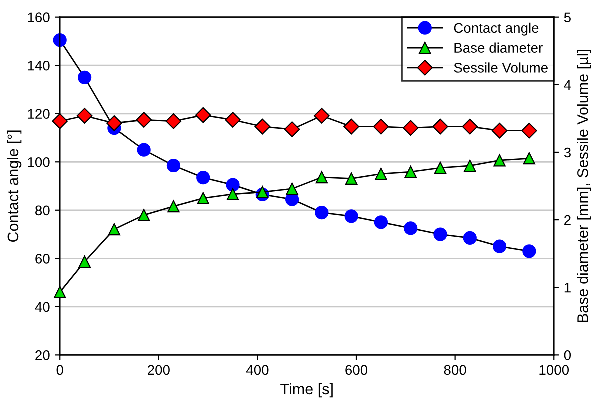  What do you see at coordinates (159, 370) in the screenshot?
I see `x-tick-label: 200` at bounding box center [159, 370].